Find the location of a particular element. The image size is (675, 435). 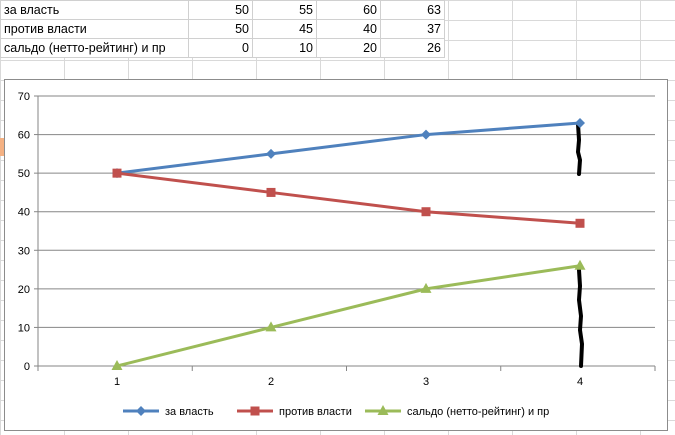

y-tick-label: 10 is located at coordinates (24, 328).